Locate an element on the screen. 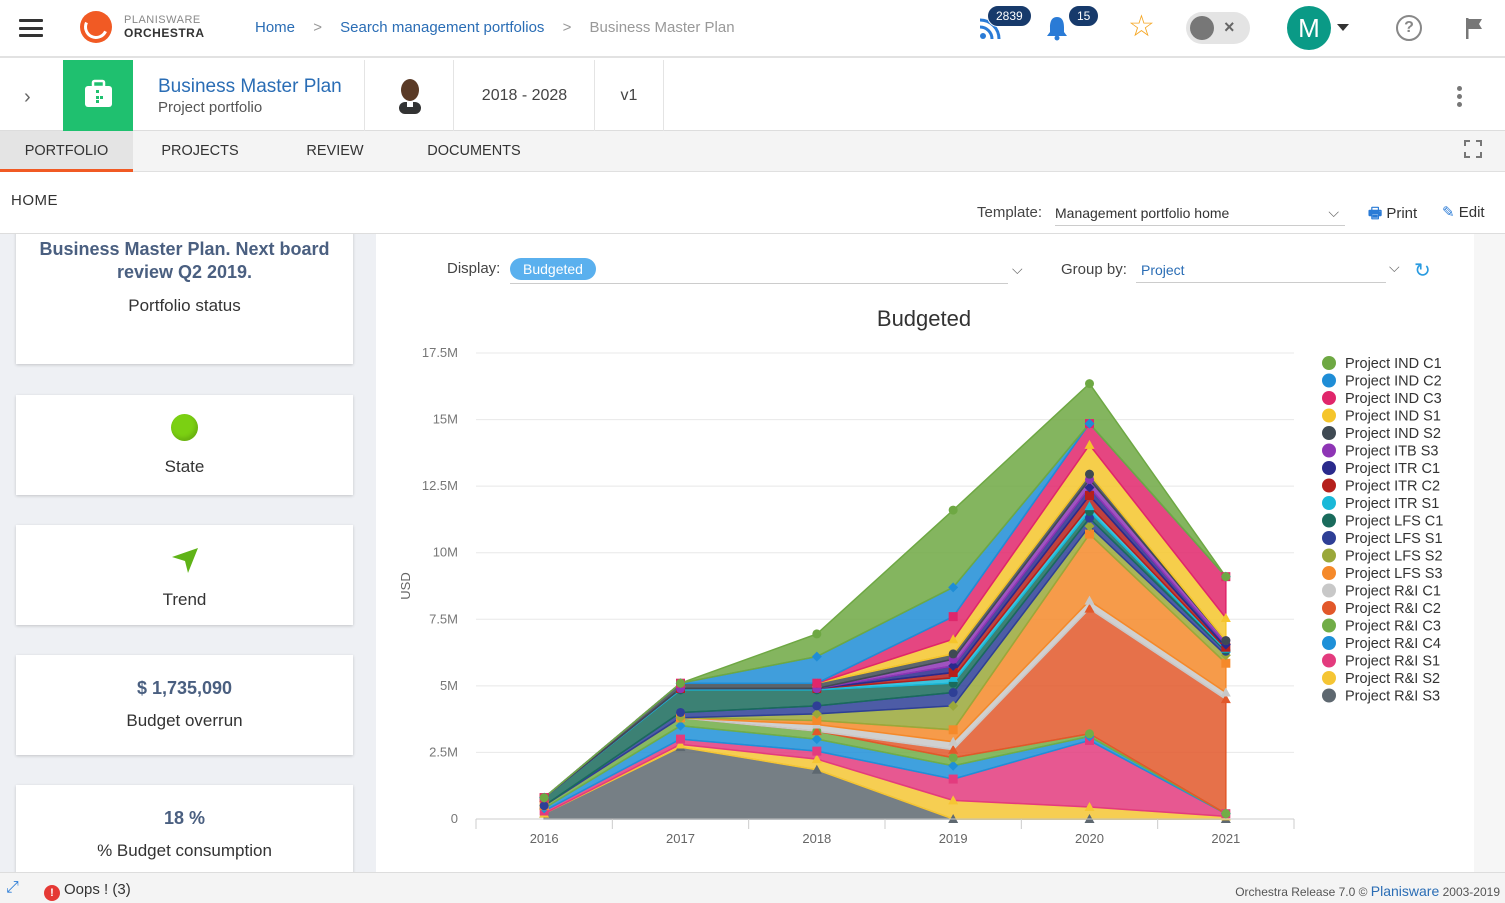  menu-icon is located at coordinates (31, 28).